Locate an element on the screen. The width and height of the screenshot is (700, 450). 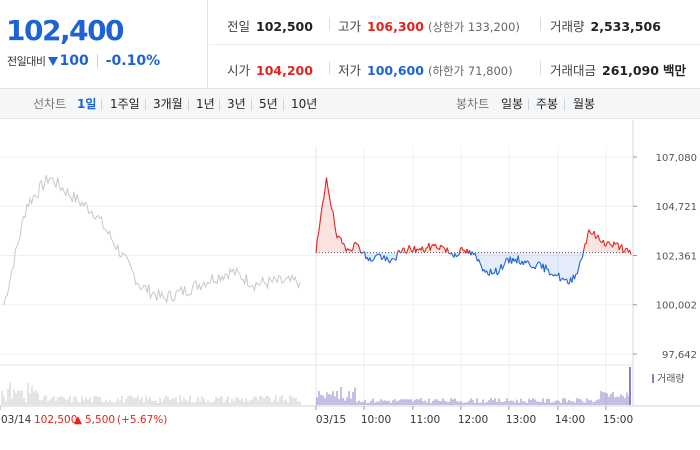
tab-1d: 1일 is located at coordinates (87, 104).